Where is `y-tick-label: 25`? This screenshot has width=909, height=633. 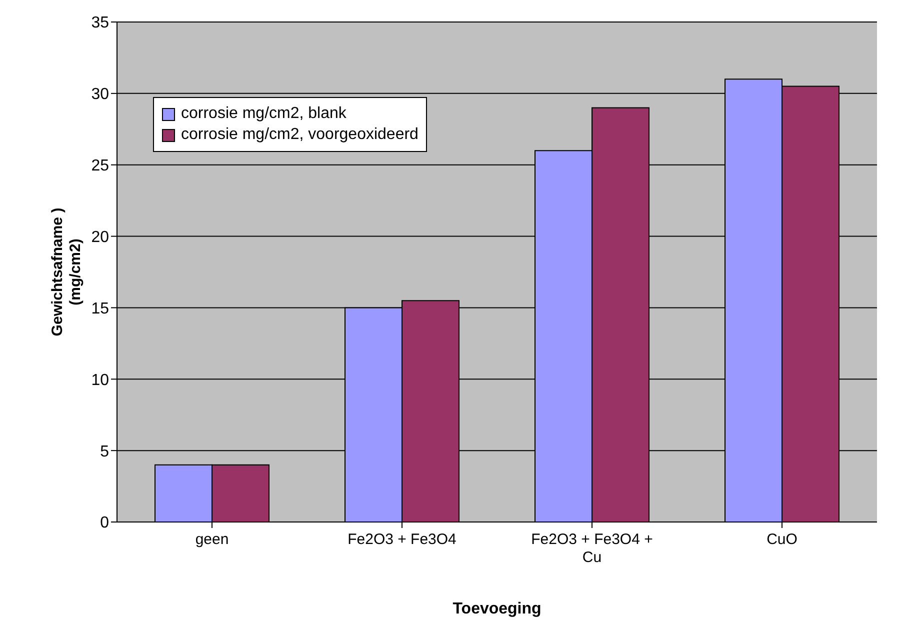
y-tick-label: 25 is located at coordinates (100, 166).